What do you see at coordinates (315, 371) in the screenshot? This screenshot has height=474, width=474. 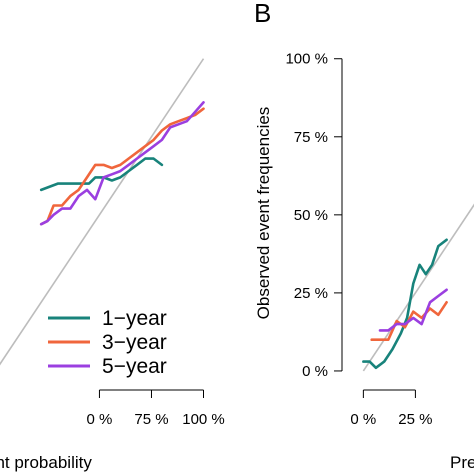 I see `y-tick-label: 0 %` at bounding box center [315, 371].